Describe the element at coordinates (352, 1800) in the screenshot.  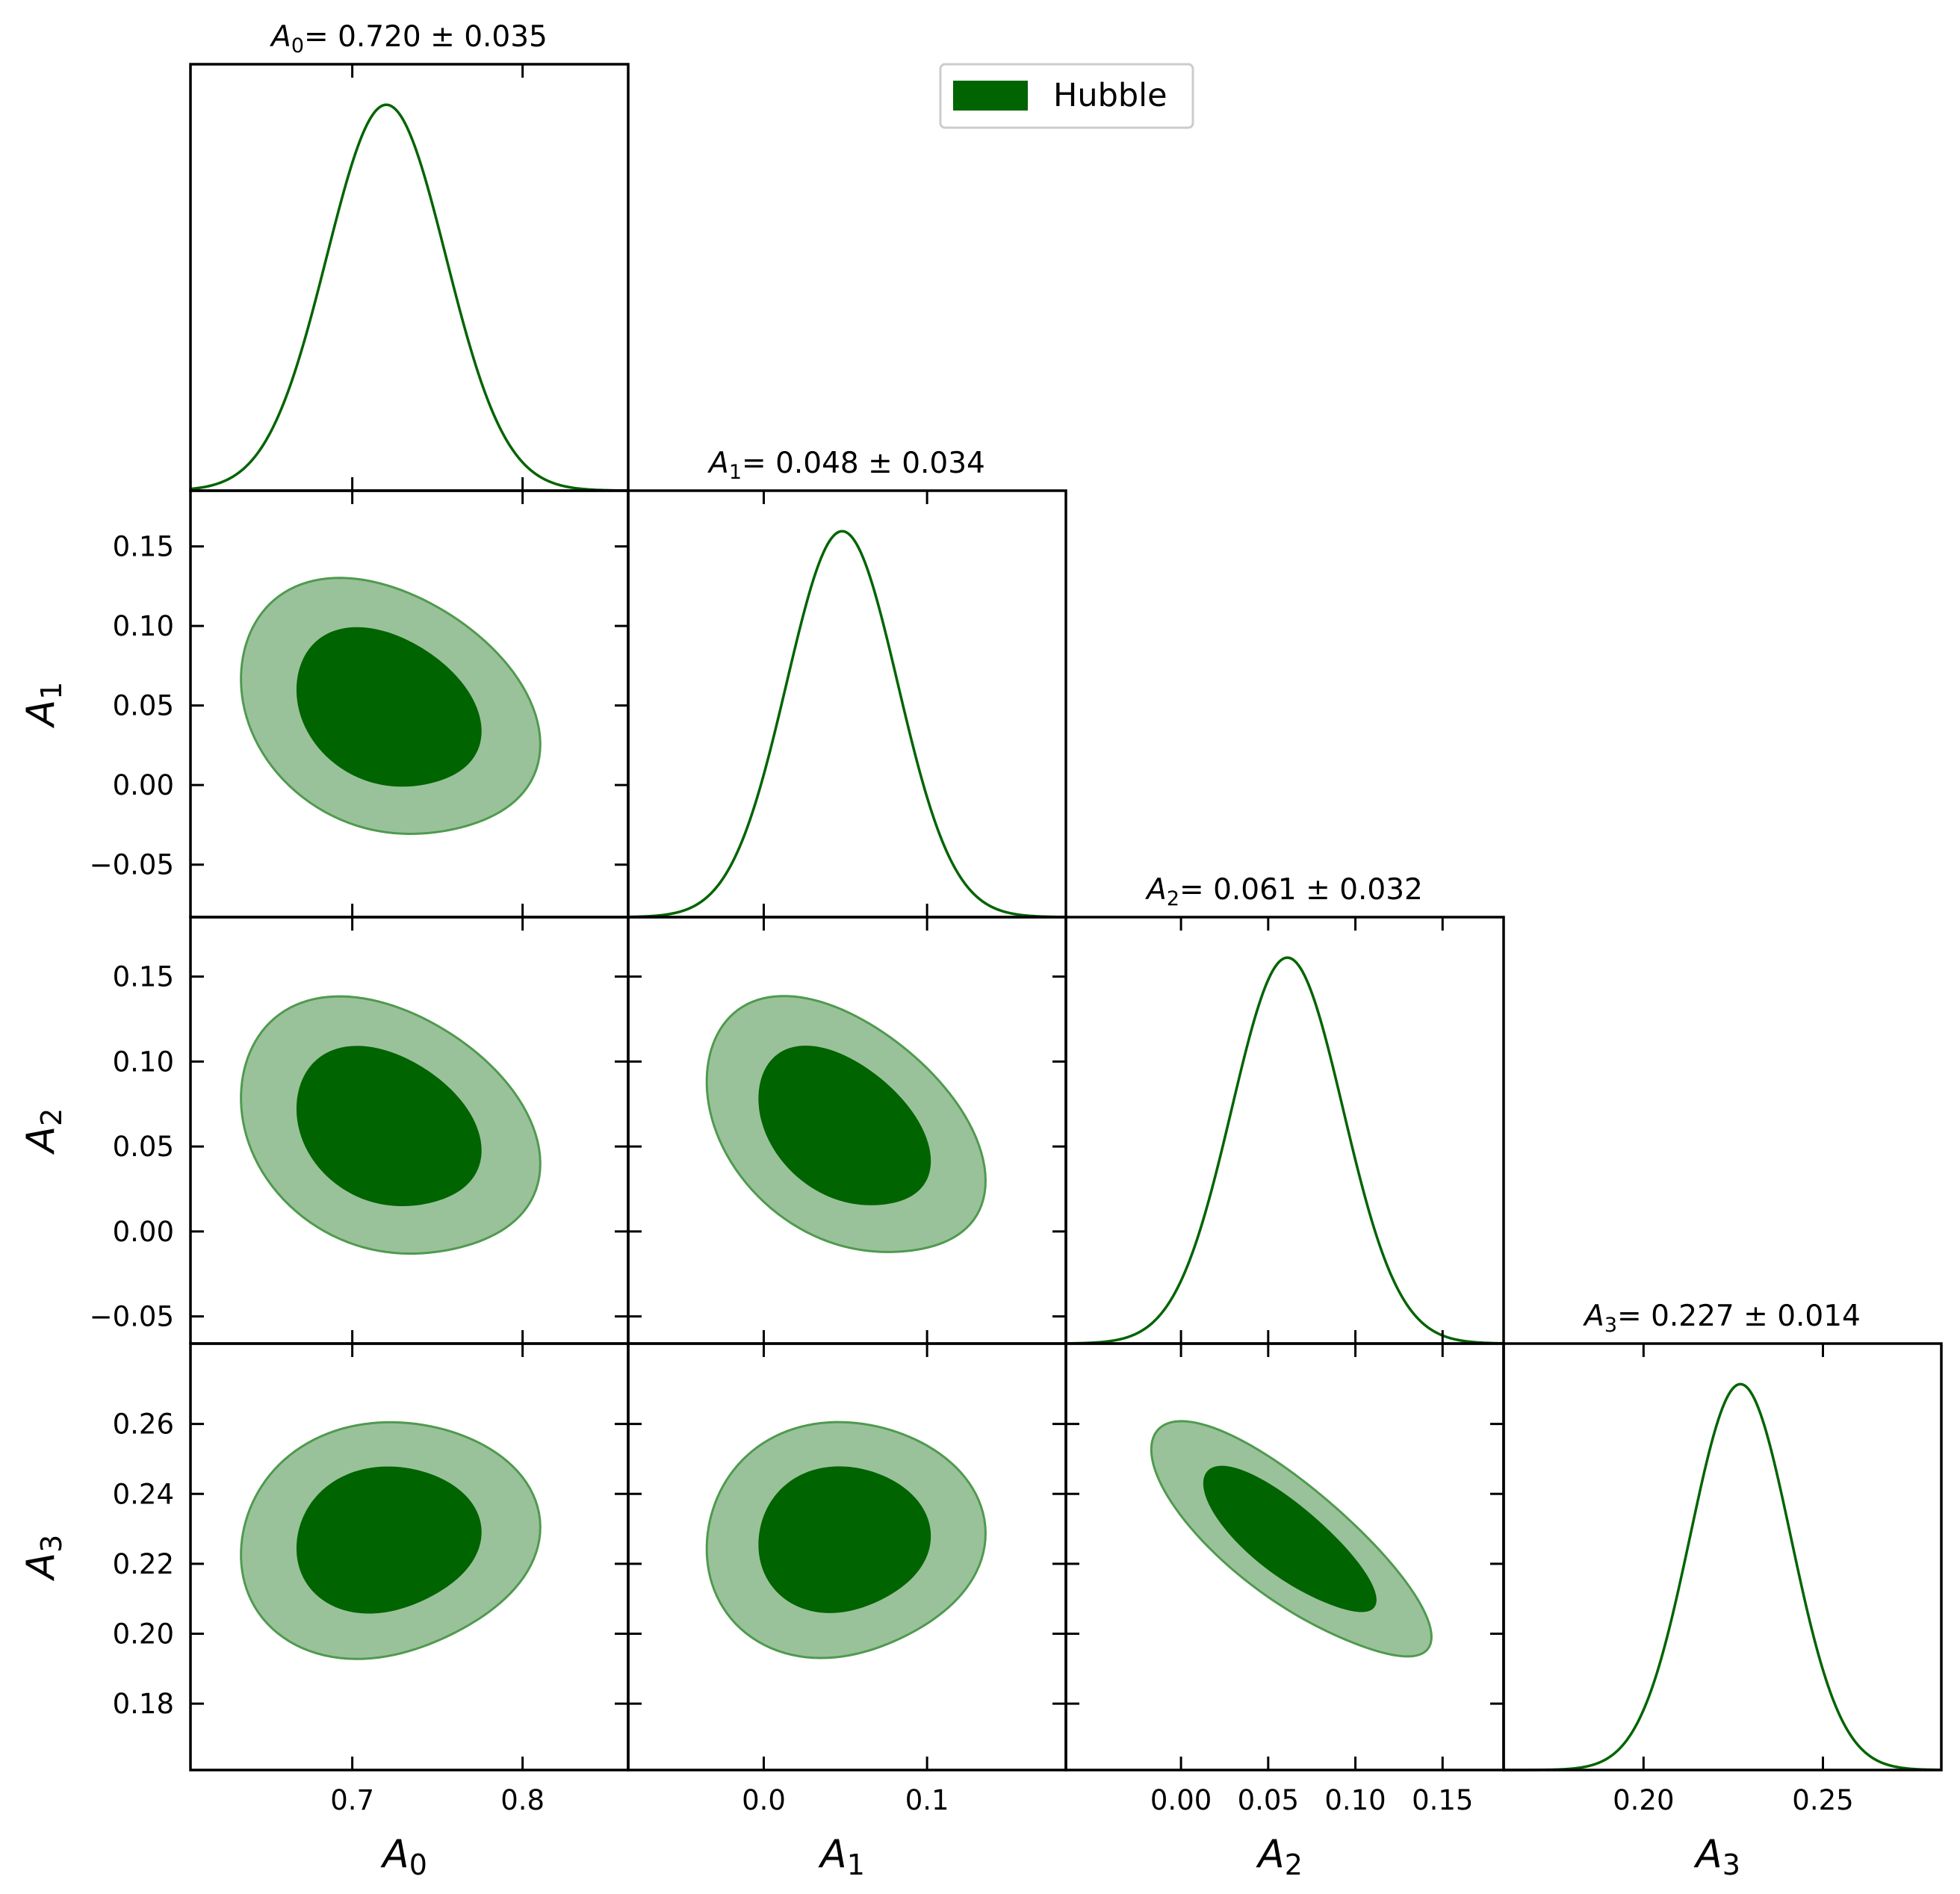
I see `x-tick-label: 0.7` at that location.